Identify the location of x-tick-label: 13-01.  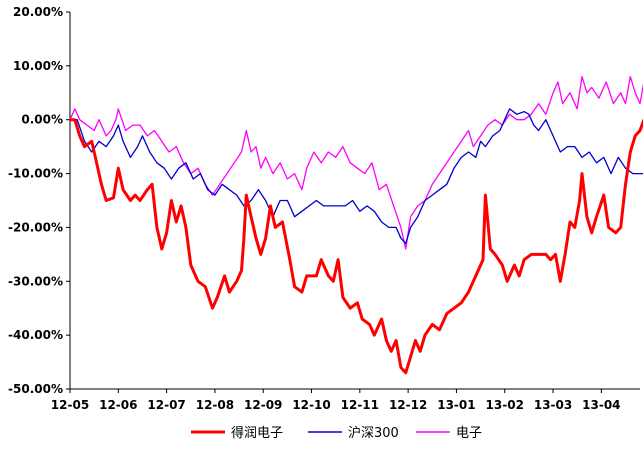
(456, 405).